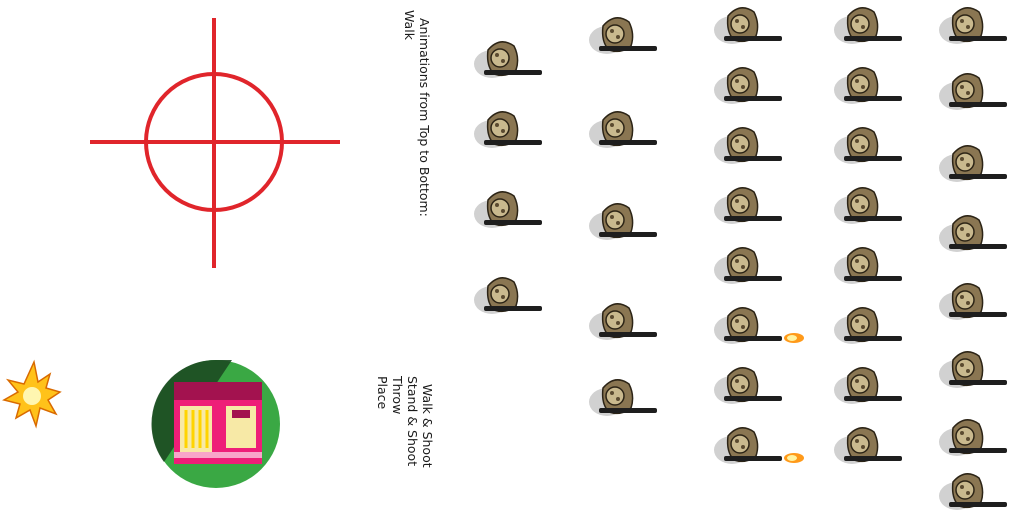 This screenshot has width=1024, height=522. I want to click on heading-line-1: Animations from Top to Bottom:, so click(424, 117).